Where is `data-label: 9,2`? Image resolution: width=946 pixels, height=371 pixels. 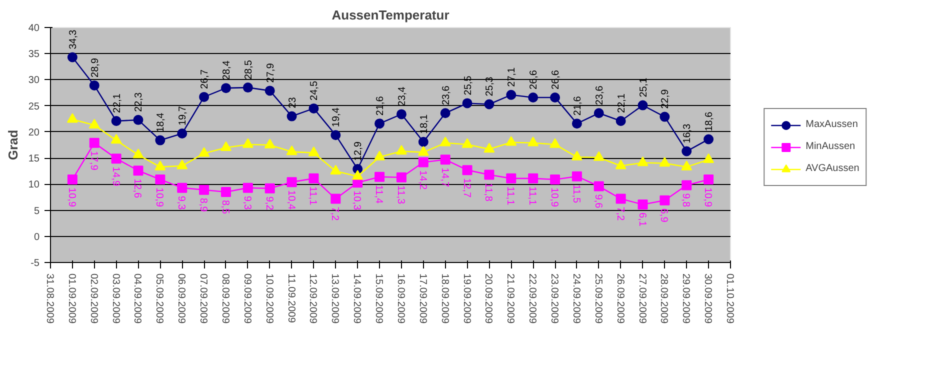
data-label: 9,2 is located at coordinates (268, 203).